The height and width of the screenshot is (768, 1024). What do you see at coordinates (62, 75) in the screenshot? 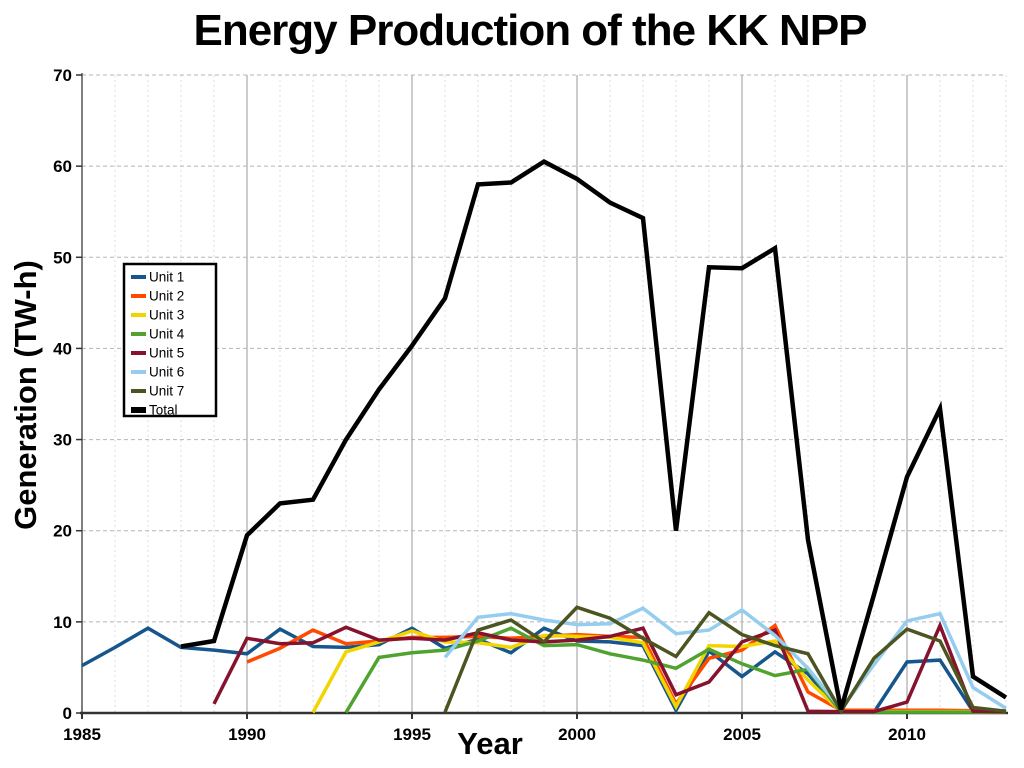
I see `y-tick-label: 70` at bounding box center [62, 75].